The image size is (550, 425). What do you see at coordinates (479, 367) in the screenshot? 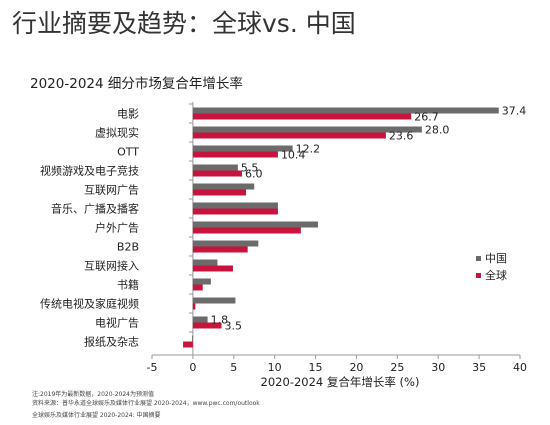
I see `value-tick-label: 35` at bounding box center [479, 367].